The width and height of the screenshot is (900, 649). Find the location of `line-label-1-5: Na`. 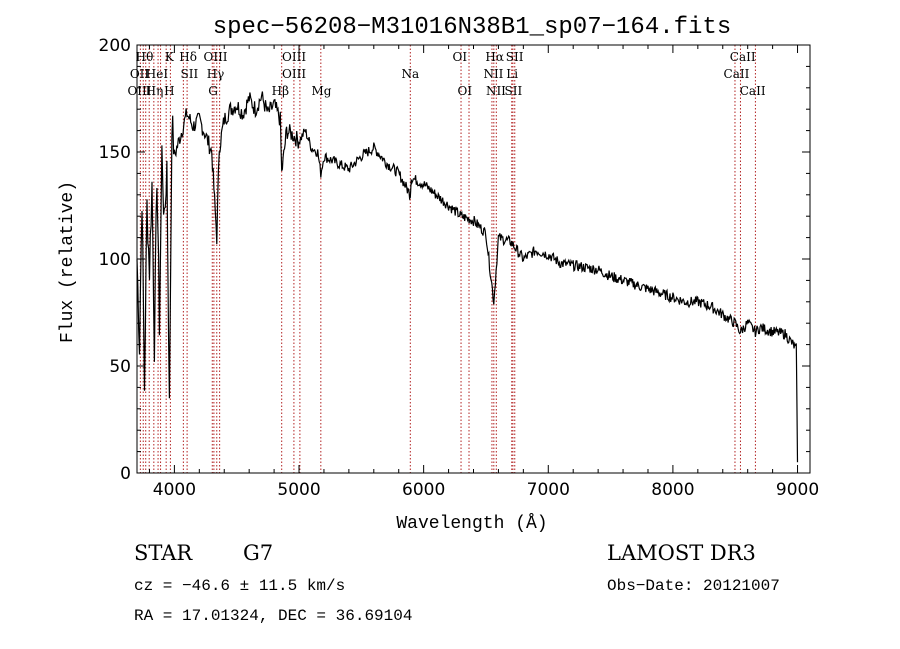

line-label-1-5: Na is located at coordinates (410, 74).